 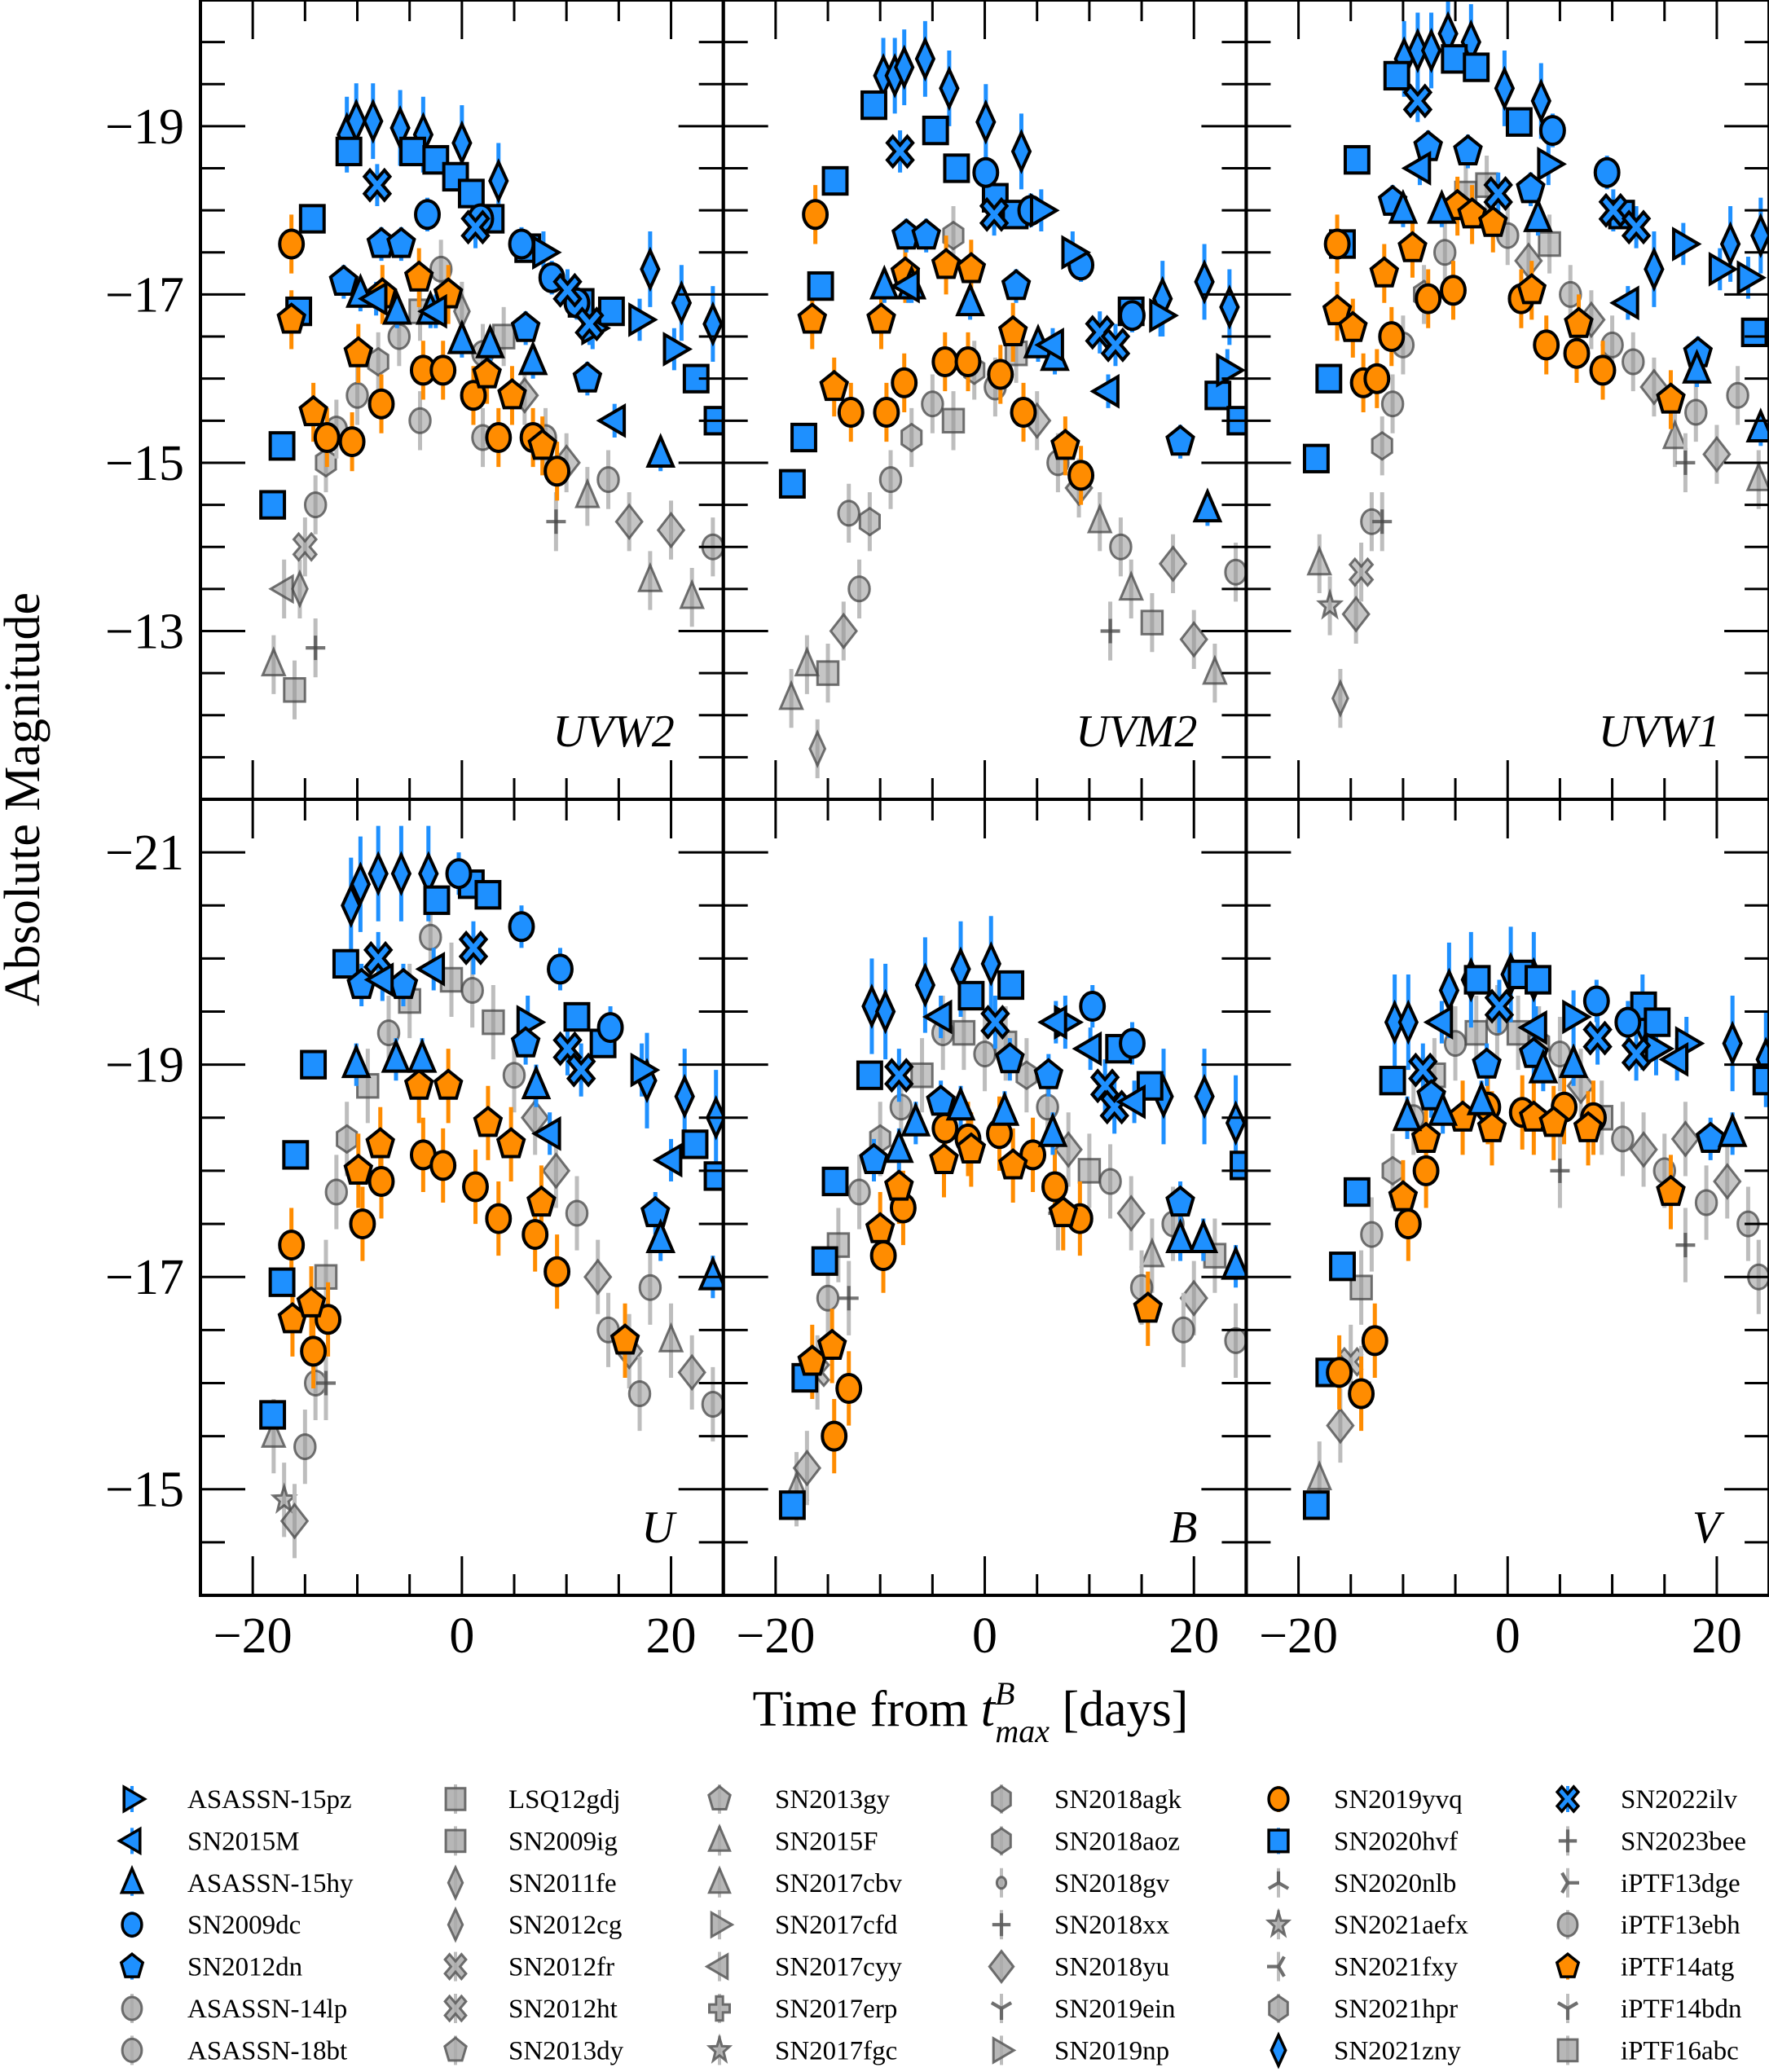 I want to click on legend-item: iPTF14bdn, so click(x=1649, y=2009).